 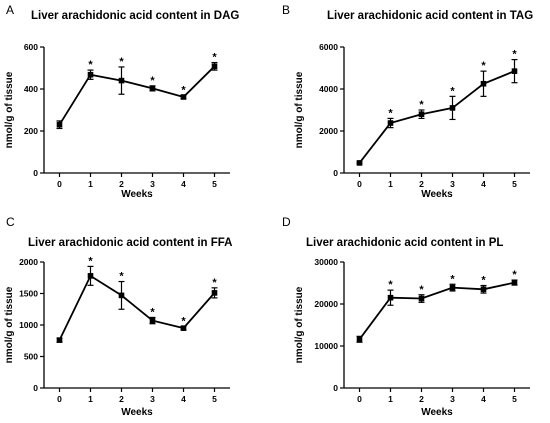 I want to click on y-tick-label: 1000, so click(x=28, y=325).